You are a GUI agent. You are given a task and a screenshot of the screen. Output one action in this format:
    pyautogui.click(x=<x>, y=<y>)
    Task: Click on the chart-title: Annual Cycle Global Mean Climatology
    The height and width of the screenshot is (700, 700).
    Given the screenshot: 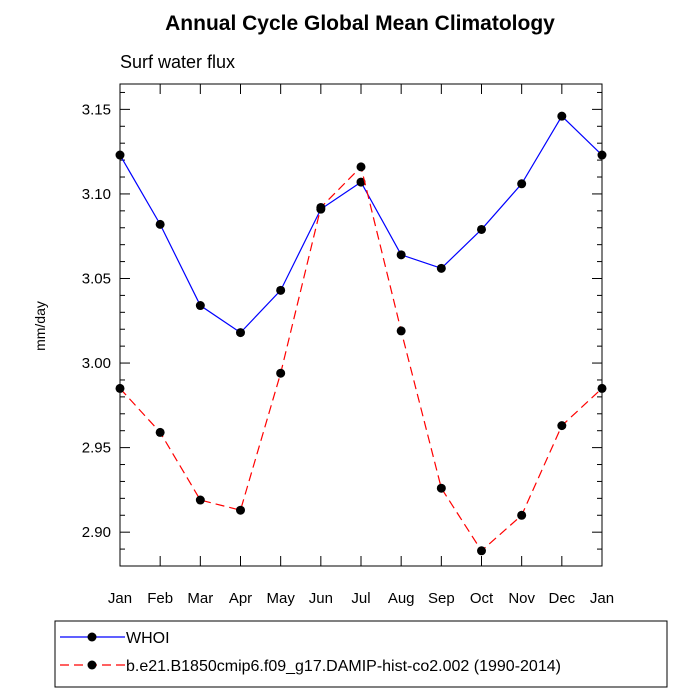 What is the action you would take?
    pyautogui.click(x=360, y=23)
    